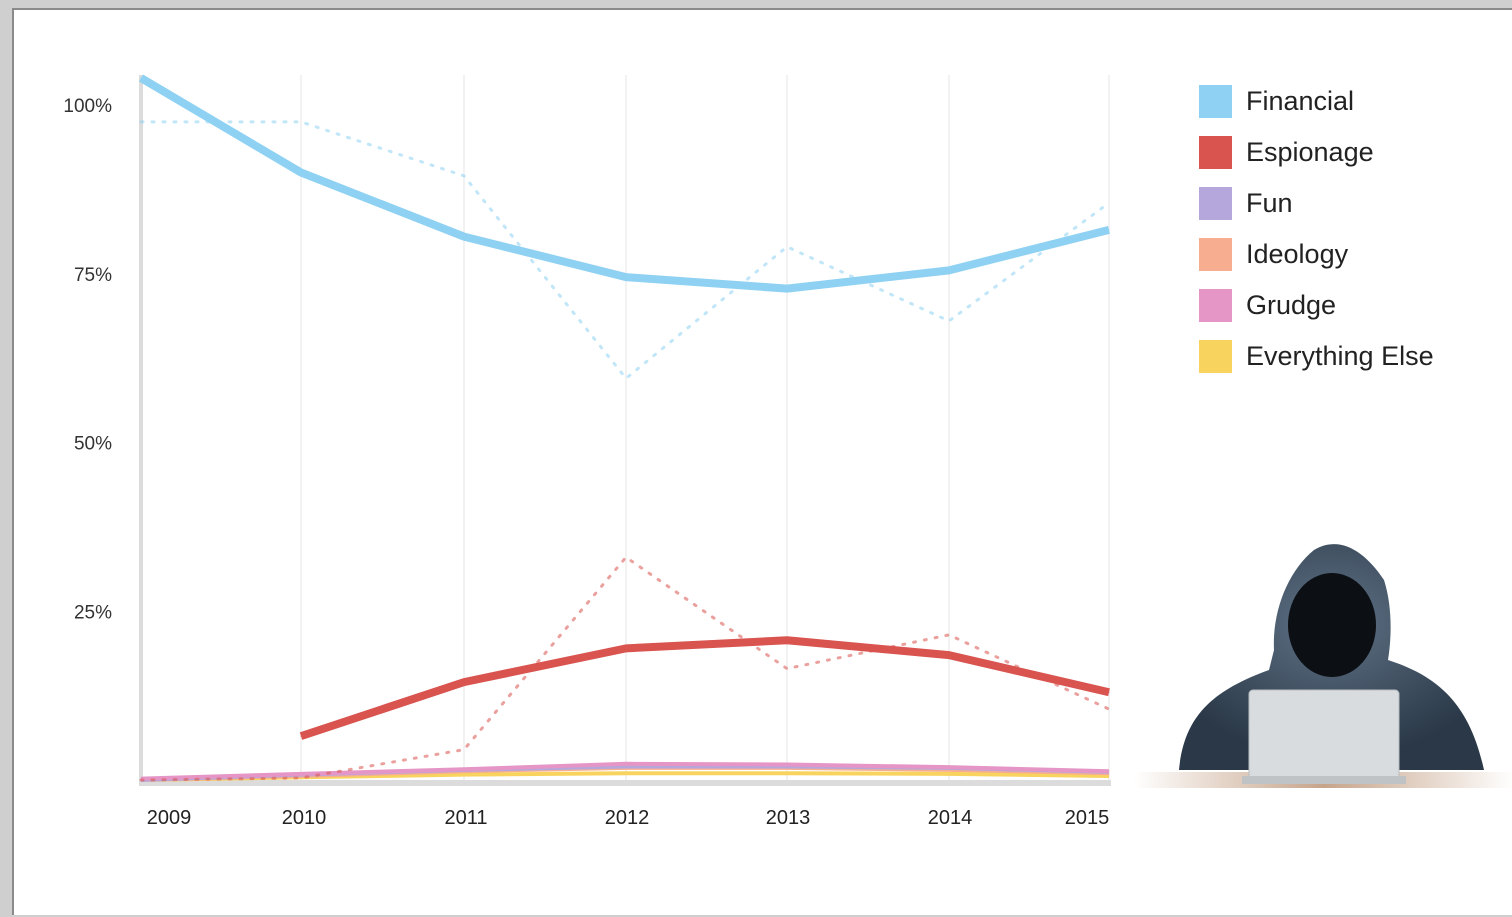 This screenshot has height=917, width=1512. What do you see at coordinates (1324, 736) in the screenshot?
I see `laptop` at bounding box center [1324, 736].